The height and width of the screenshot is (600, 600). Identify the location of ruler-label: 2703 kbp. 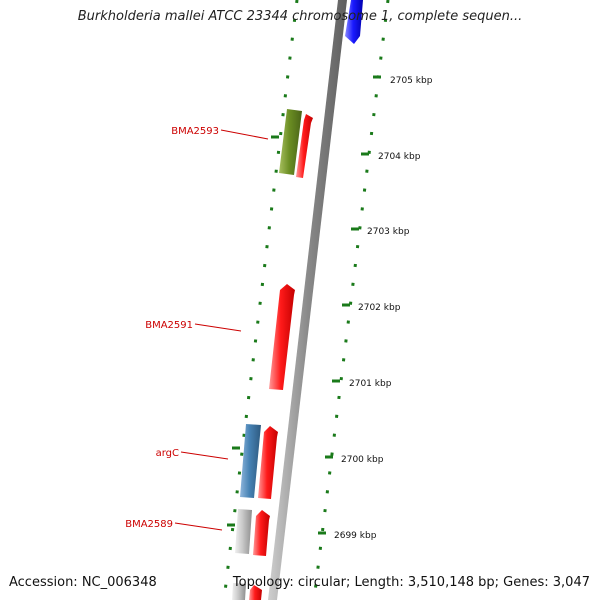
(388, 232).